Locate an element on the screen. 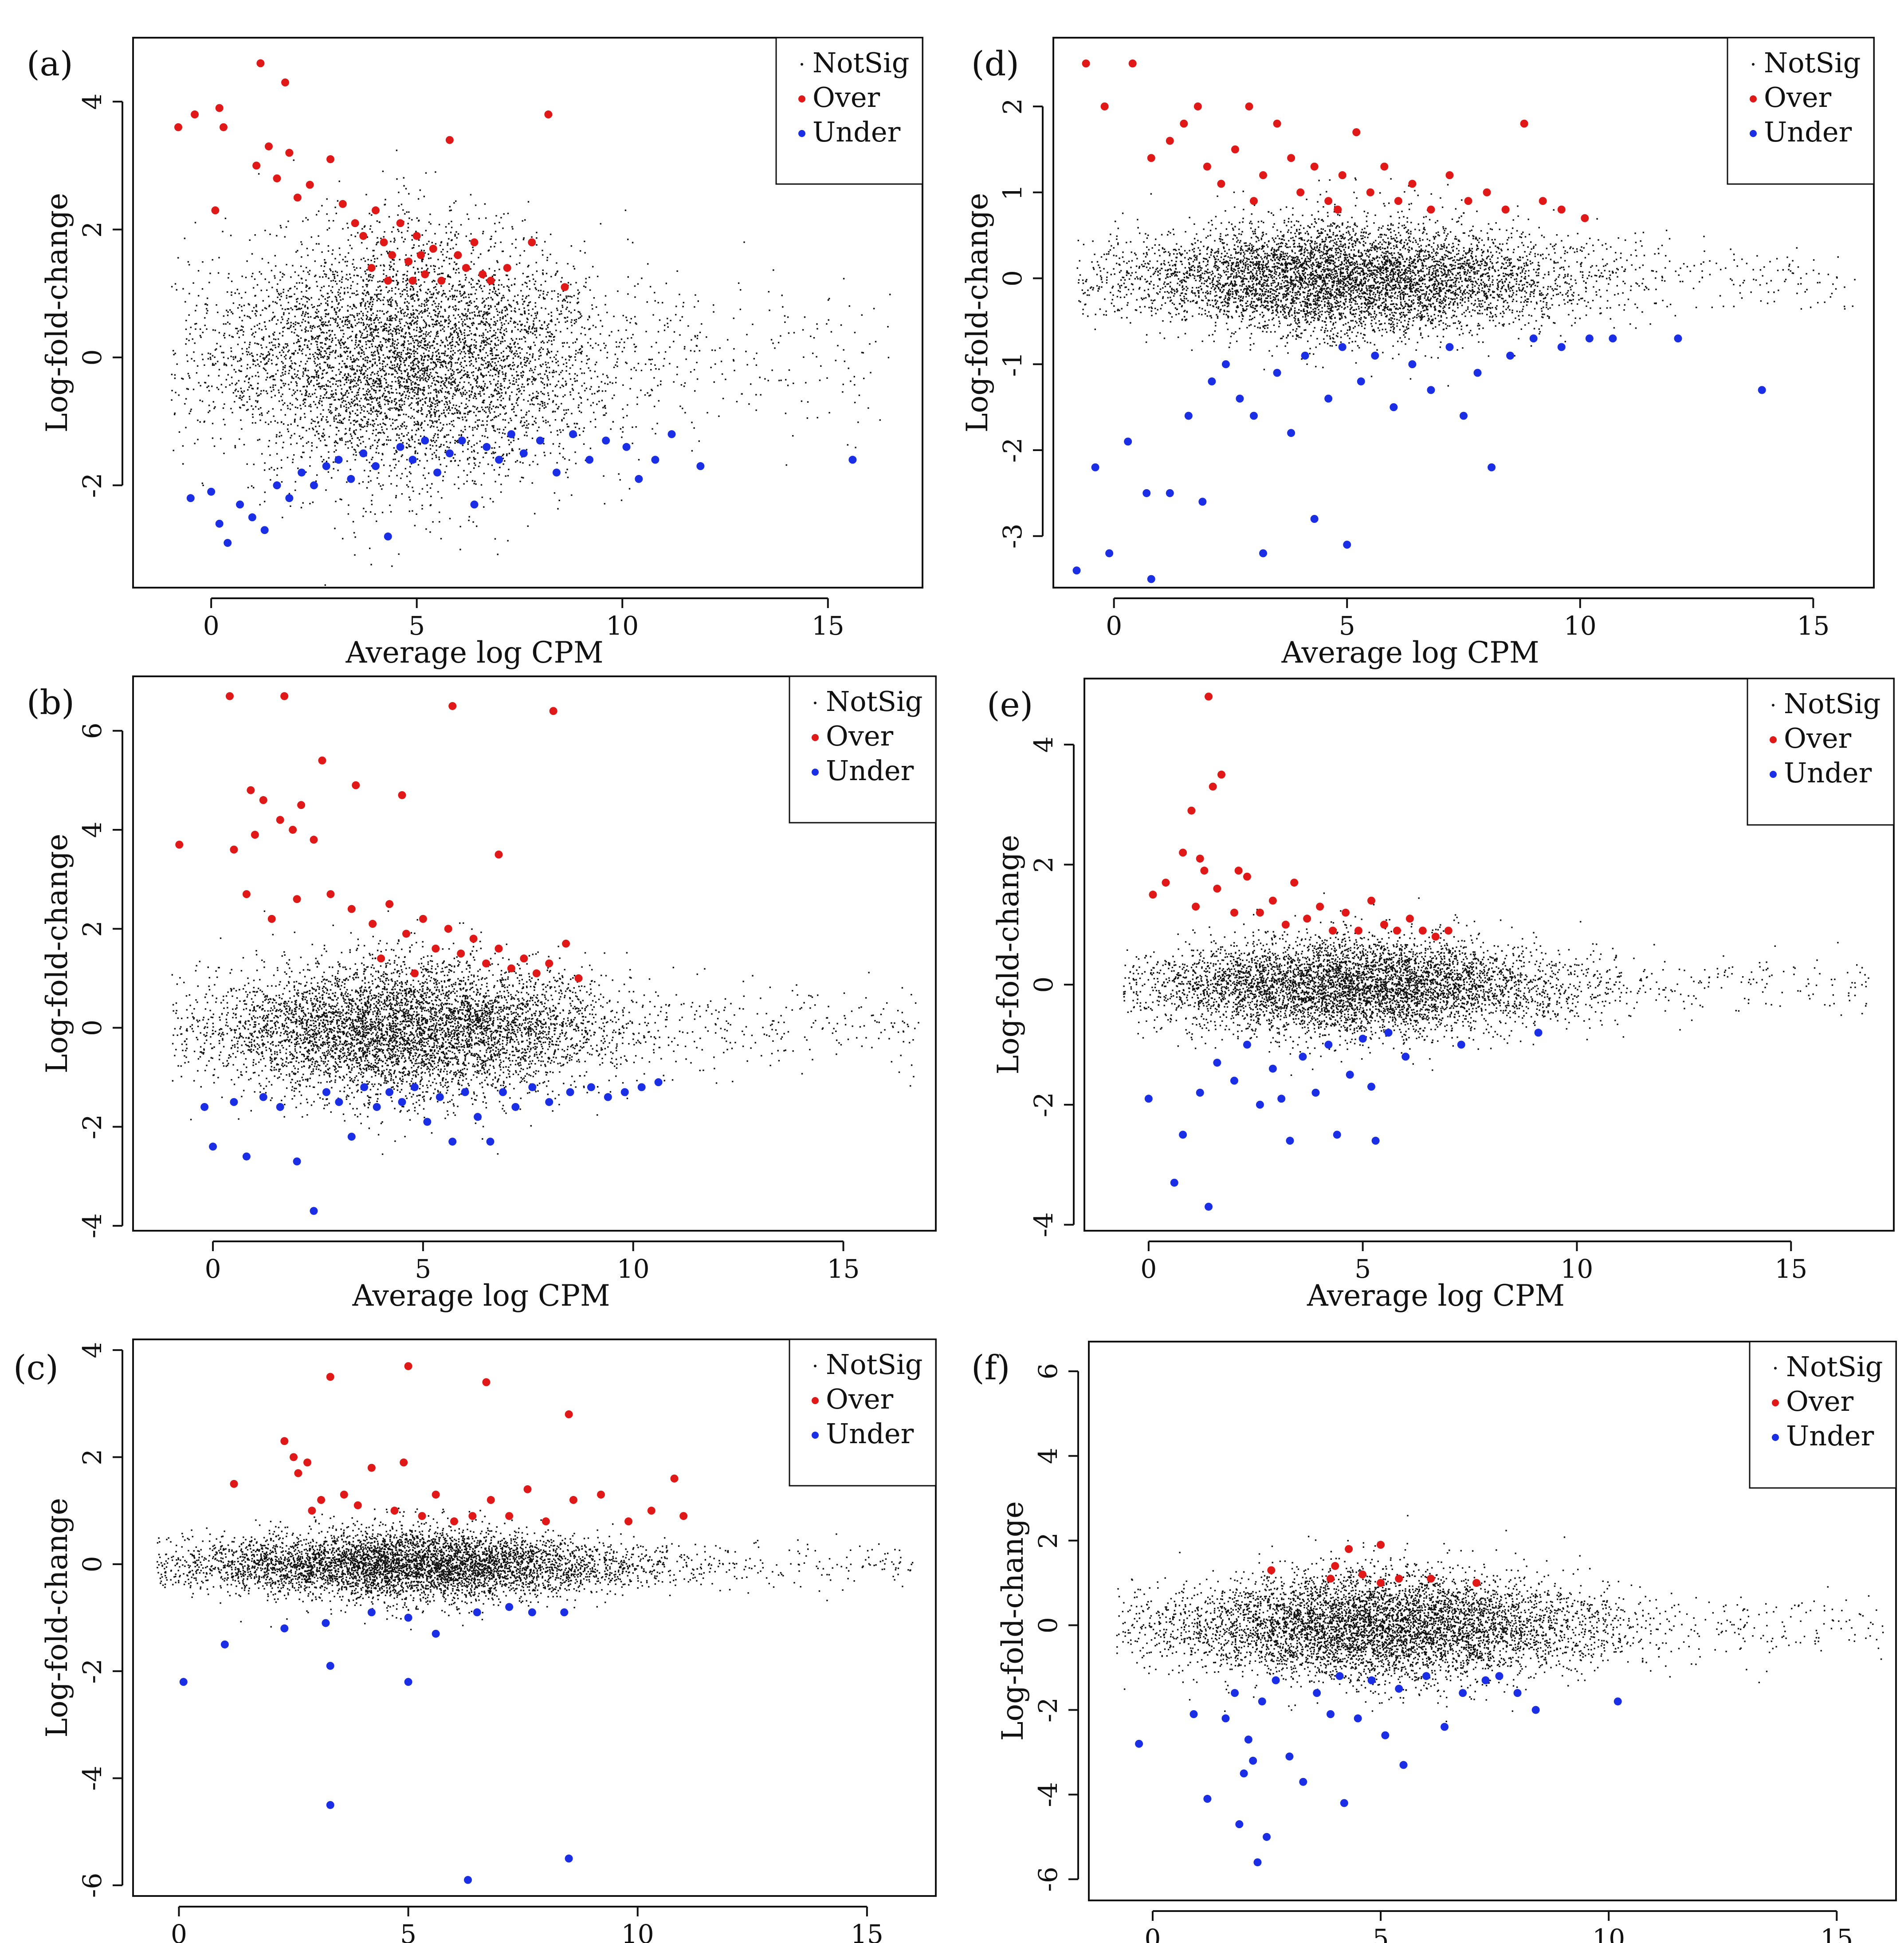 The height and width of the screenshot is (1943, 1904). legend-marker-under is located at coordinates (815, 773).